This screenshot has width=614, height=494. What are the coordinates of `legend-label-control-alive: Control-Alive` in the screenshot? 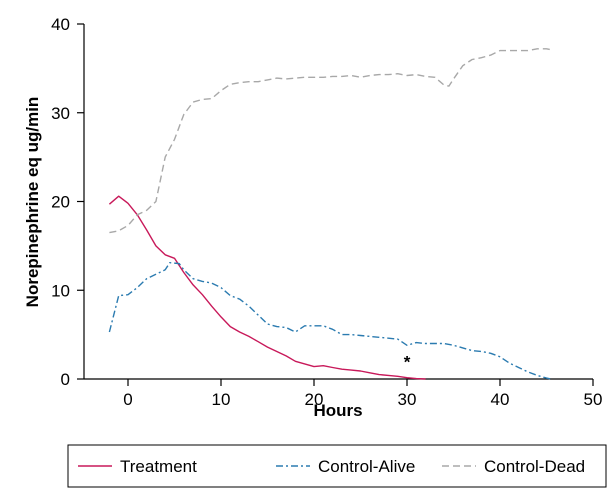 It's located at (366, 466).